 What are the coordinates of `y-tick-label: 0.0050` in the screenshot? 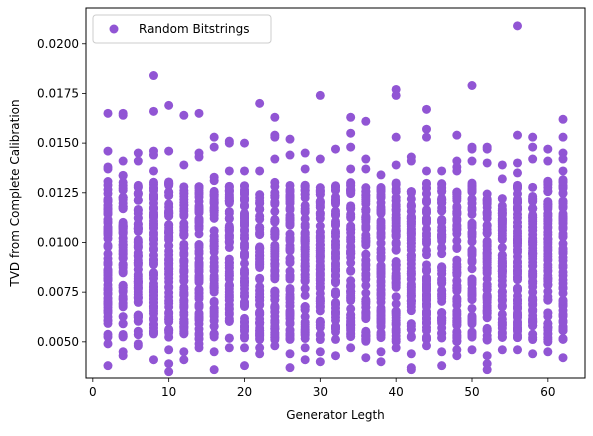 It's located at (58, 342).